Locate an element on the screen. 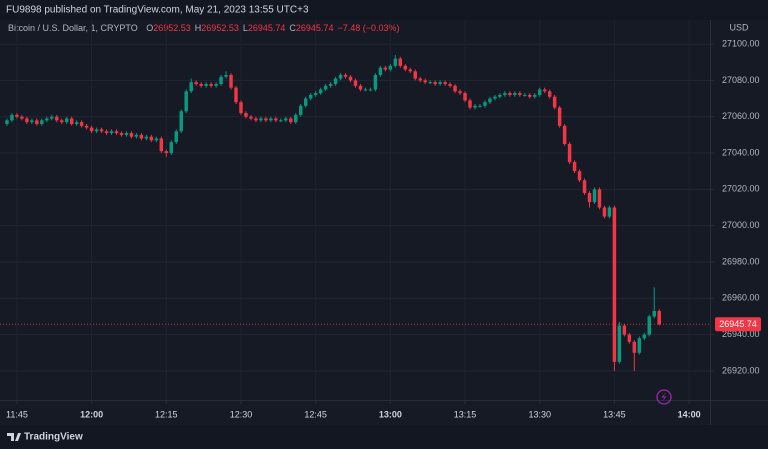  y-tick-label: 27000.00 is located at coordinates (741, 225).